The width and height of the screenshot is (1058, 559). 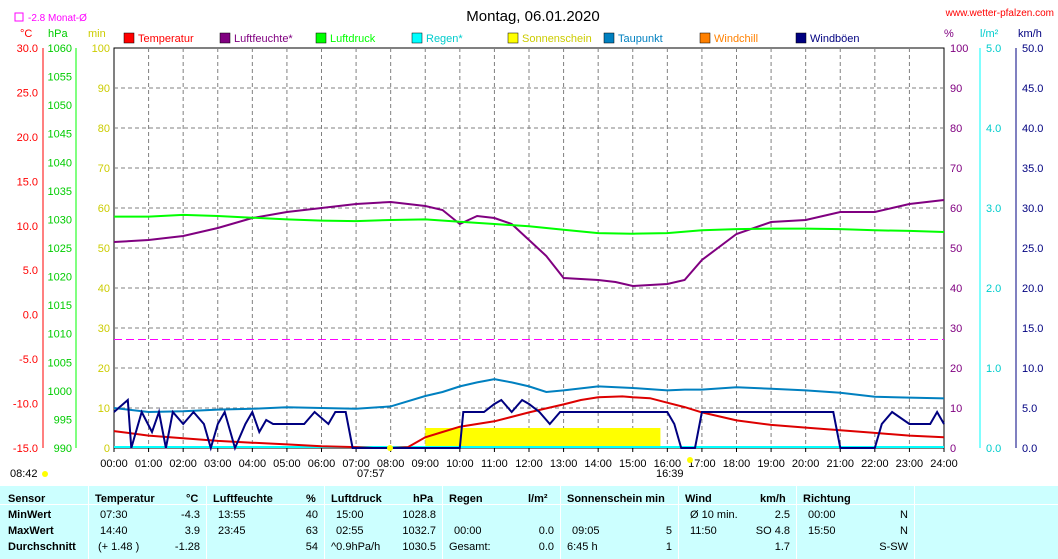 I want to click on avg-temp-deviation: (+ 1.48 ), so click(x=119, y=547).